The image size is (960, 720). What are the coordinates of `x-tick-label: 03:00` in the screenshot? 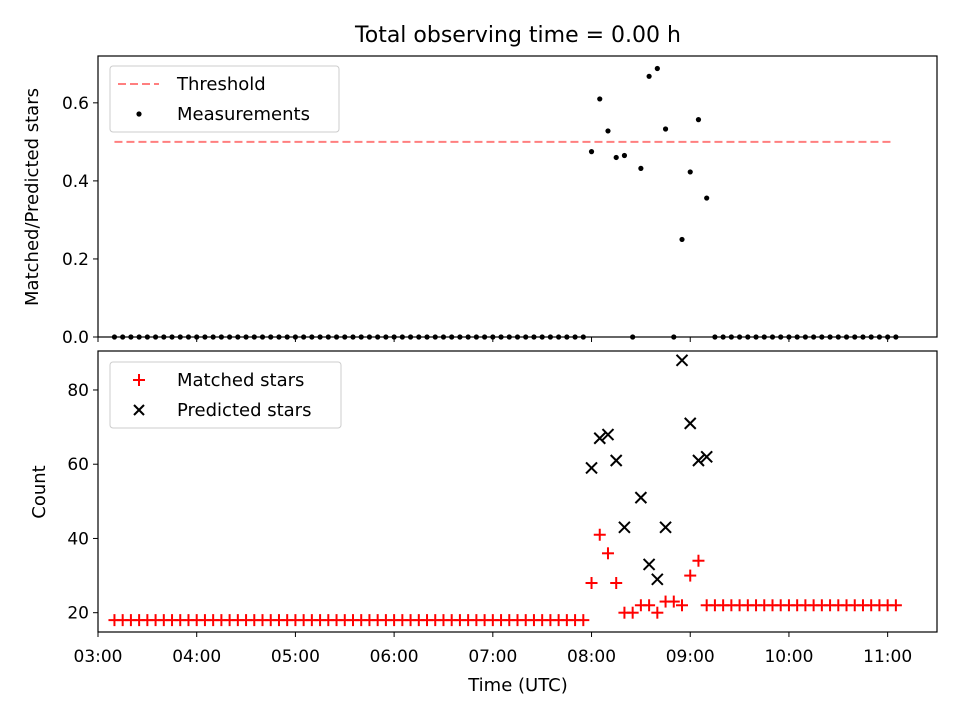 It's located at (98, 657).